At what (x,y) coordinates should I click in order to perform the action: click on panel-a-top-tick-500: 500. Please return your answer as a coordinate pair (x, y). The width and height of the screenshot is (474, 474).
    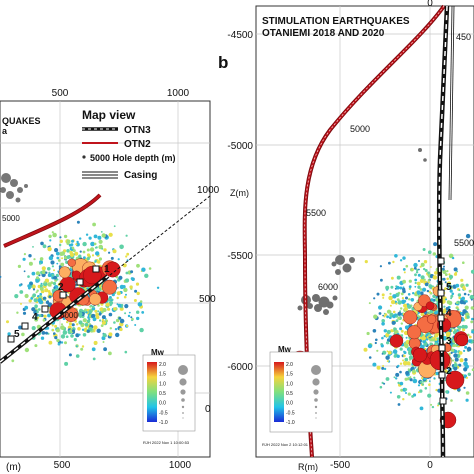
    Looking at the image, I should click on (60, 93).